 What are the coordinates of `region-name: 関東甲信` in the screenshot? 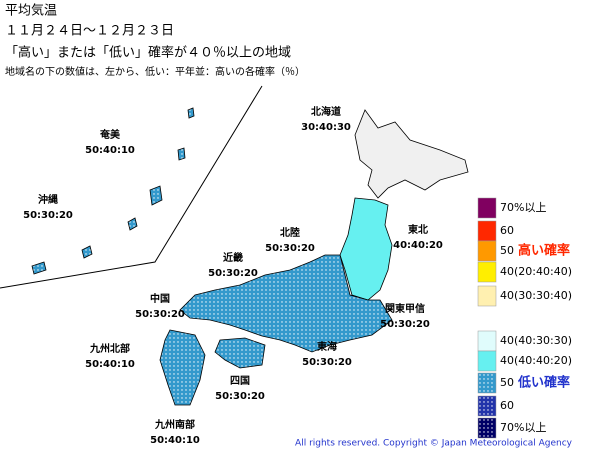 It's located at (405, 308).